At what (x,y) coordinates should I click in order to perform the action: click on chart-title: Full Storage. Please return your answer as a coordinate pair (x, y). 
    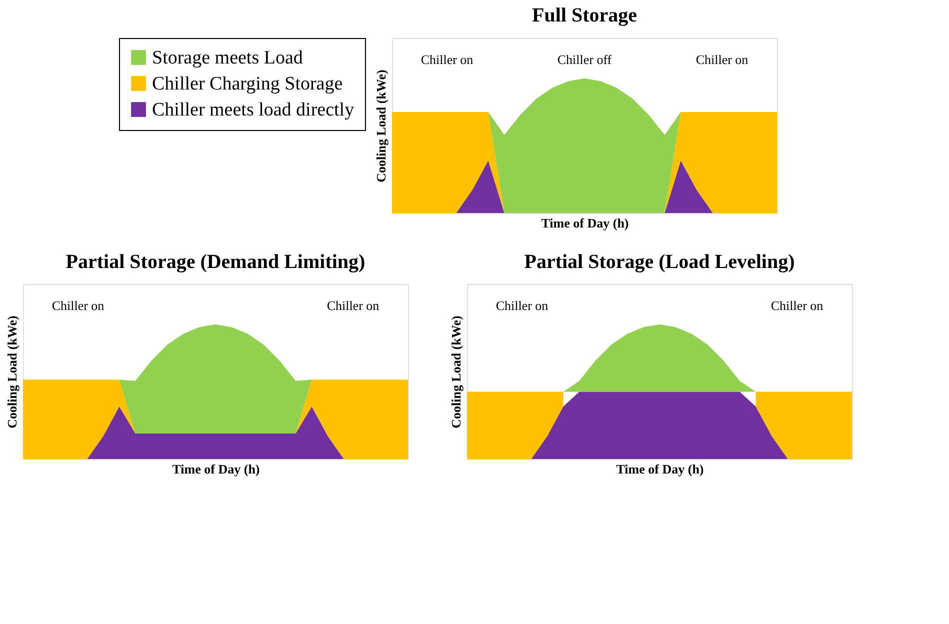
    Looking at the image, I should click on (585, 15).